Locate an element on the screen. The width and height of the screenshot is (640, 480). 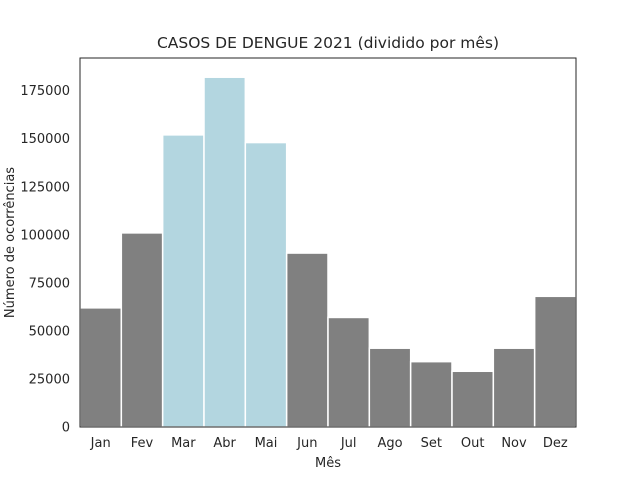
bar-set is located at coordinates (431, 394).